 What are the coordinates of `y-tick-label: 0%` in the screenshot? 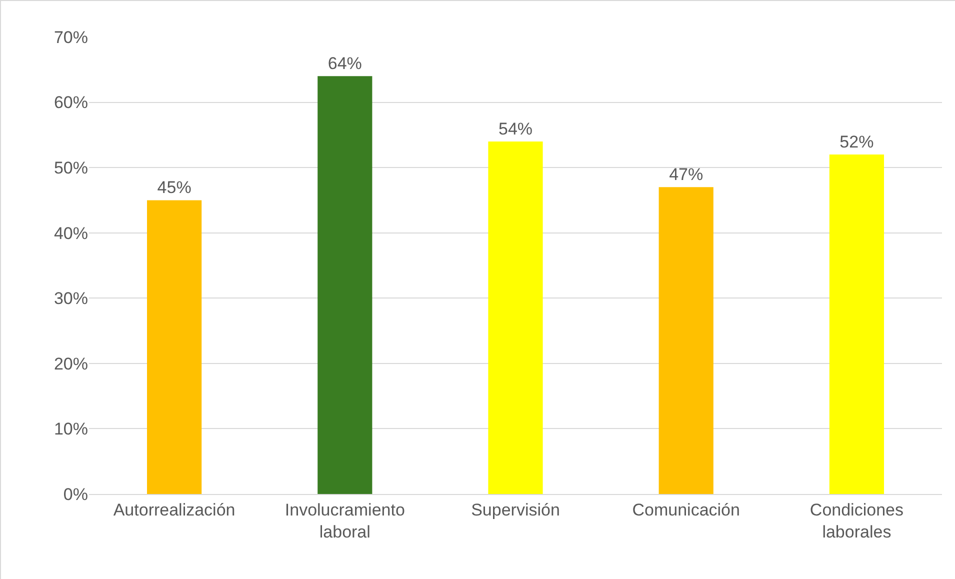 It's located at (75, 494).